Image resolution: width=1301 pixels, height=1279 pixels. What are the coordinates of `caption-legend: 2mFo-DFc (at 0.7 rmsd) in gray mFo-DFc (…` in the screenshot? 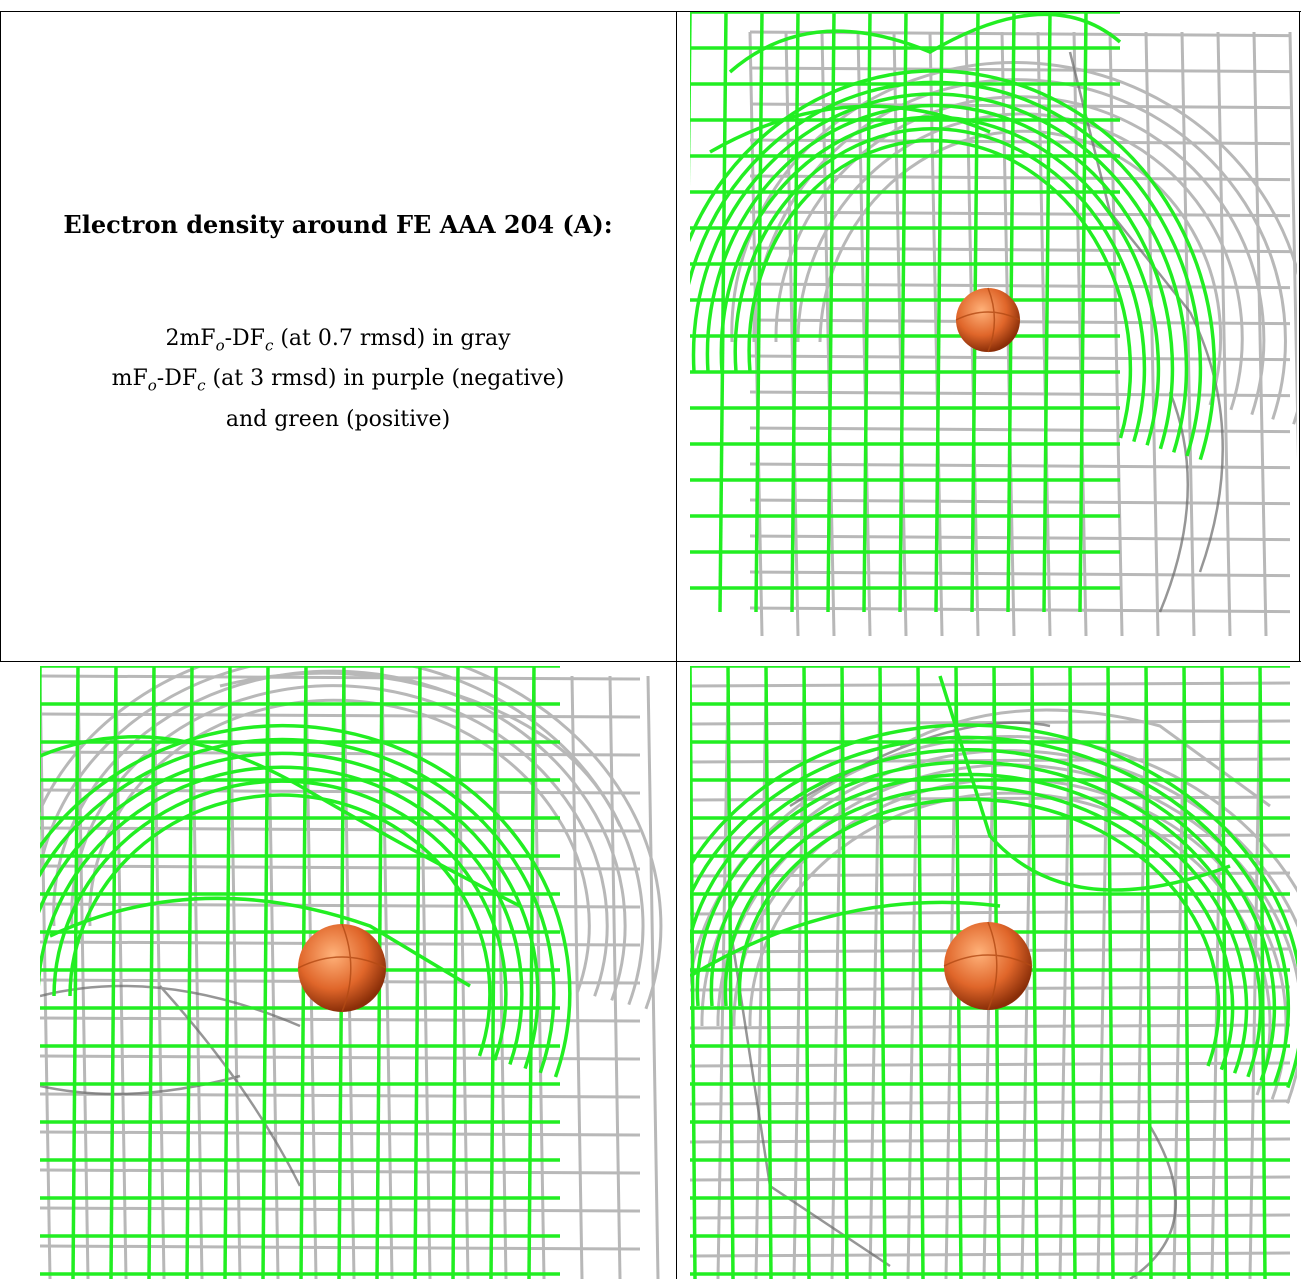 It's located at (338, 379).